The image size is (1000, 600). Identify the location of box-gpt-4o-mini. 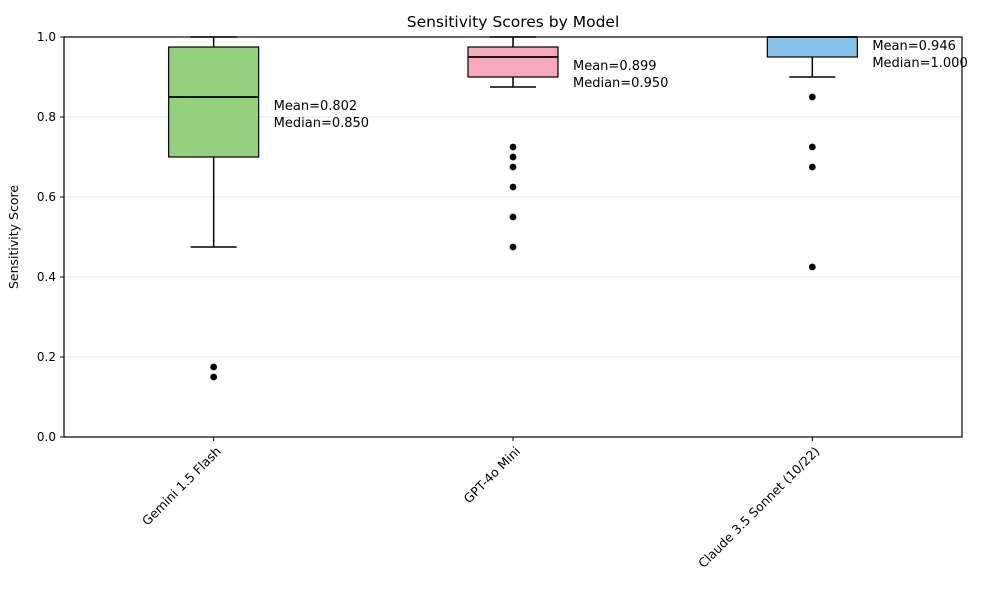
(513, 62).